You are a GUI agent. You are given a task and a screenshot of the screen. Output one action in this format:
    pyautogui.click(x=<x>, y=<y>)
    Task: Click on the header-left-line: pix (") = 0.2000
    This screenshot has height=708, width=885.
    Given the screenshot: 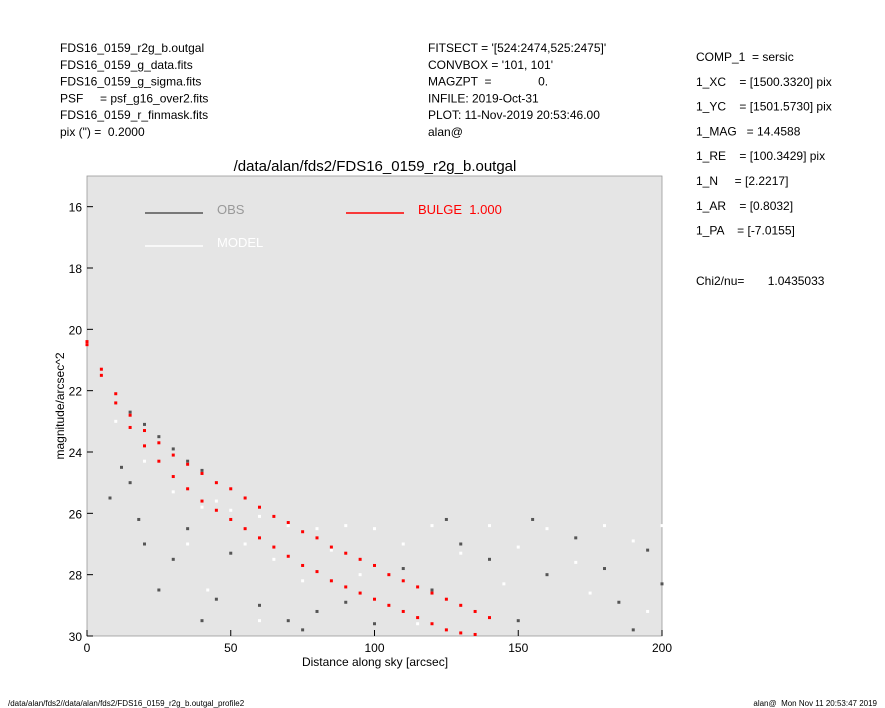 What is the action you would take?
    pyautogui.click(x=102, y=132)
    